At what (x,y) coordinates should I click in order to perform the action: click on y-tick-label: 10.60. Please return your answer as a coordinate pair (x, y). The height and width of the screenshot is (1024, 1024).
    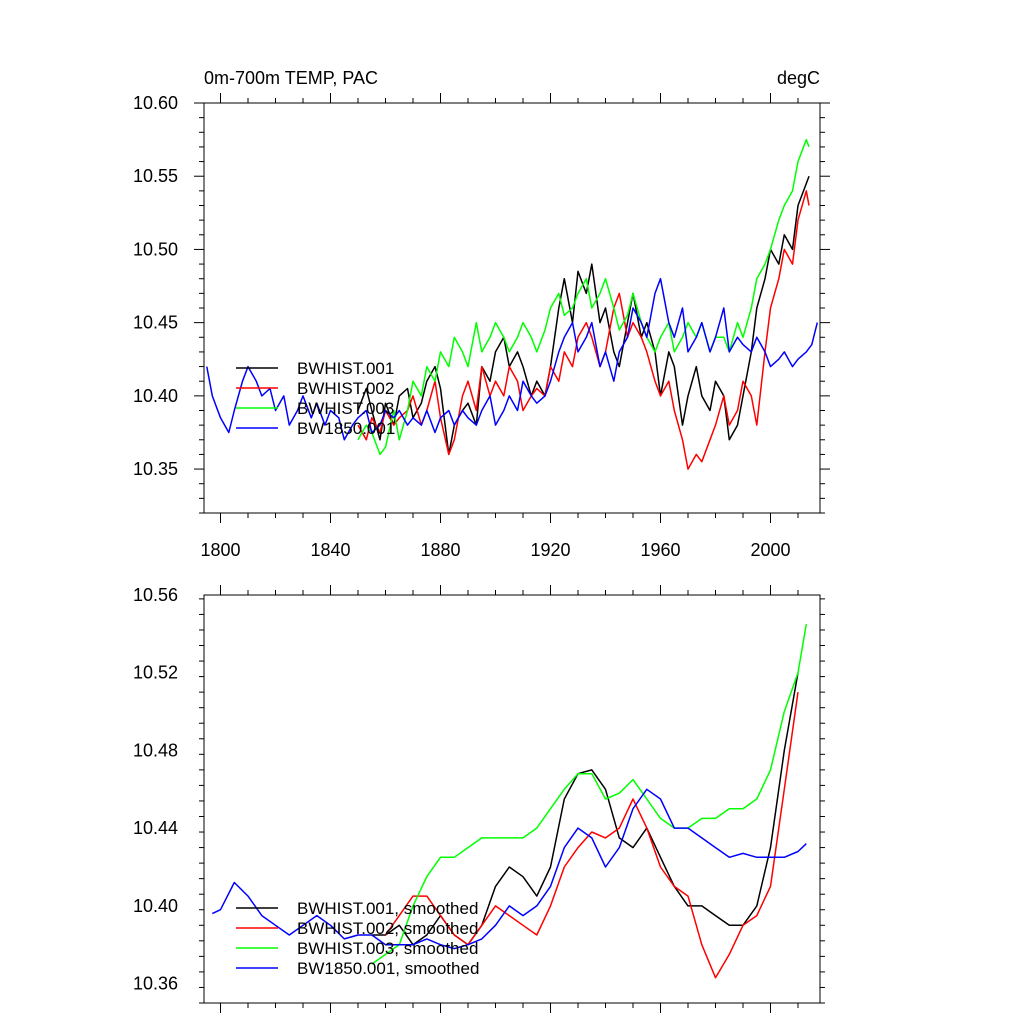
    Looking at the image, I should click on (155, 103).